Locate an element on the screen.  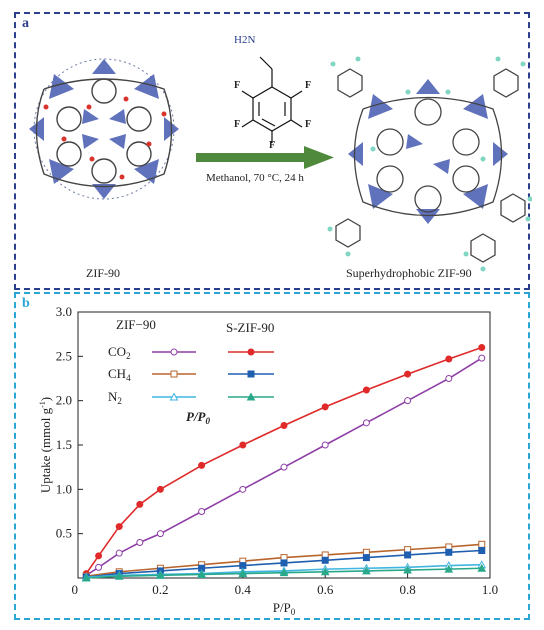
legend-marker-s-zif90-co2 is located at coordinates (251, 352).